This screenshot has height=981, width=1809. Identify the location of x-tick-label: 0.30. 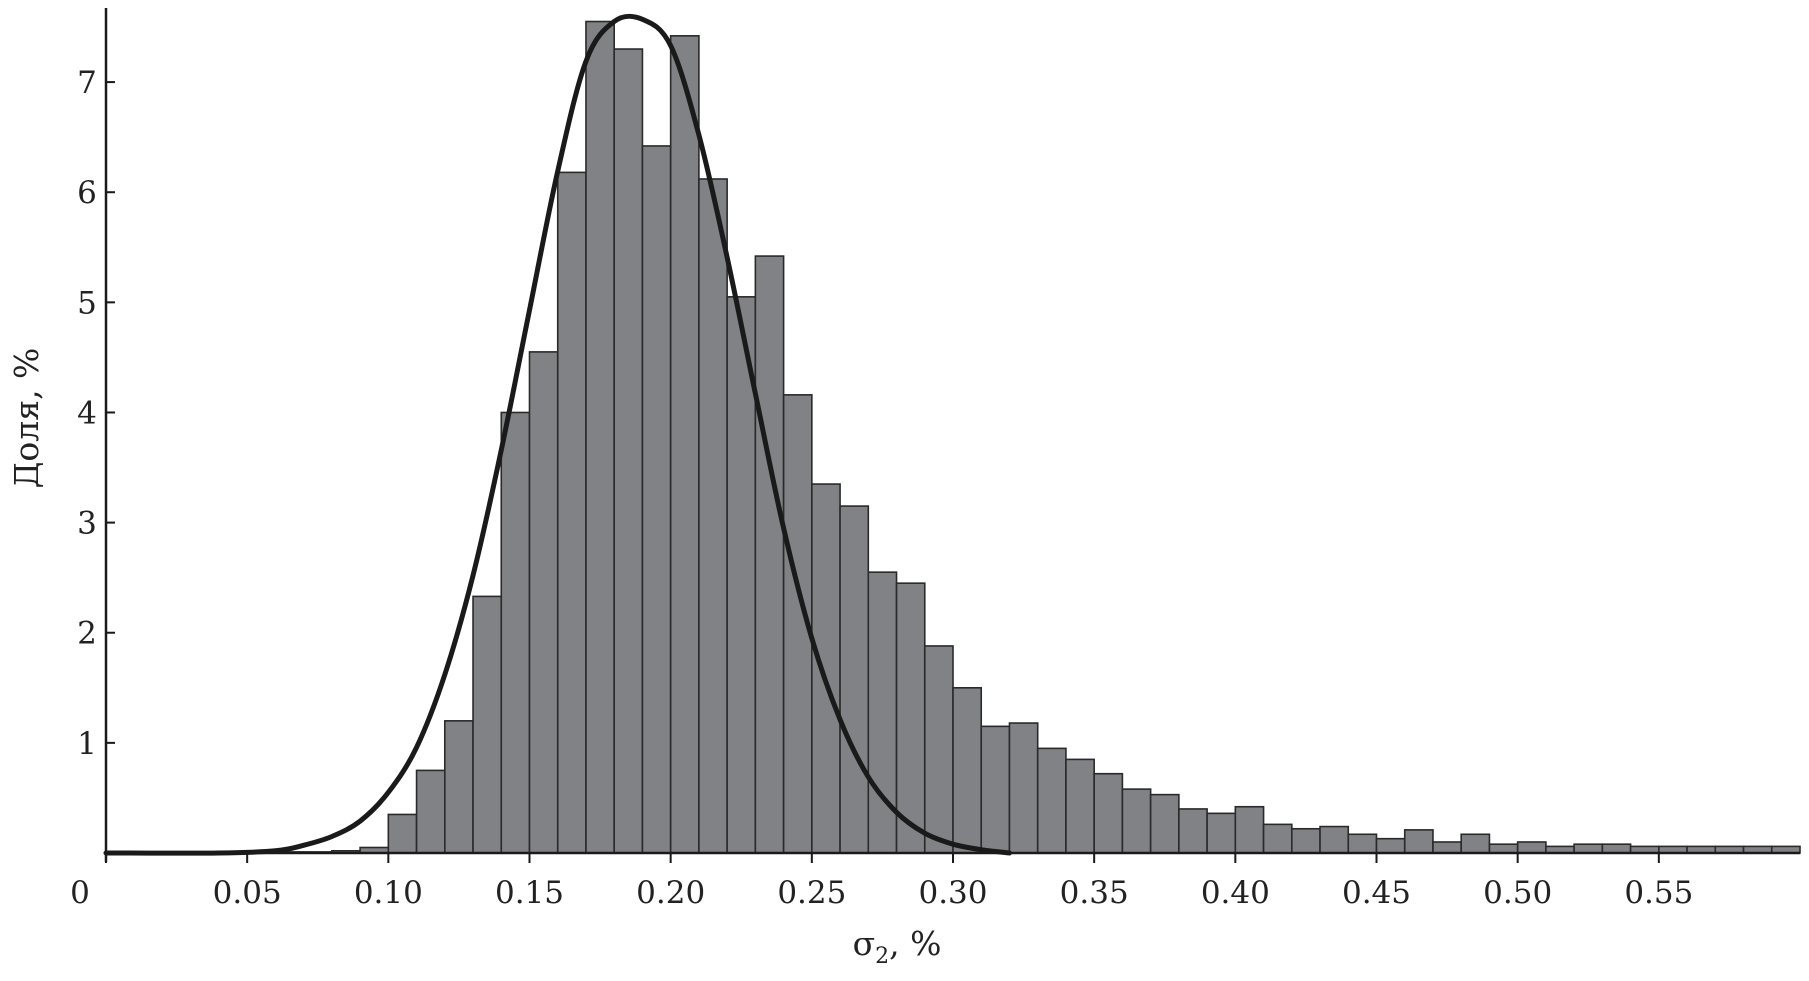
(952, 893).